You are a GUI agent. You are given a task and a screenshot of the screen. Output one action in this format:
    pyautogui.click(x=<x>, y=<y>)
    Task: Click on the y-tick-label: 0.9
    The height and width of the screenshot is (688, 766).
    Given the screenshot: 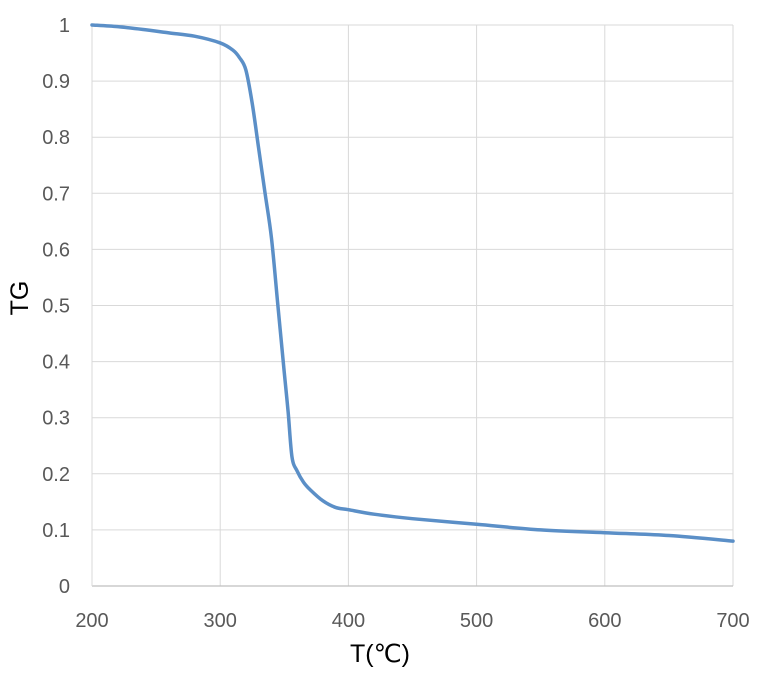 What is the action you would take?
    pyautogui.click(x=56, y=82)
    